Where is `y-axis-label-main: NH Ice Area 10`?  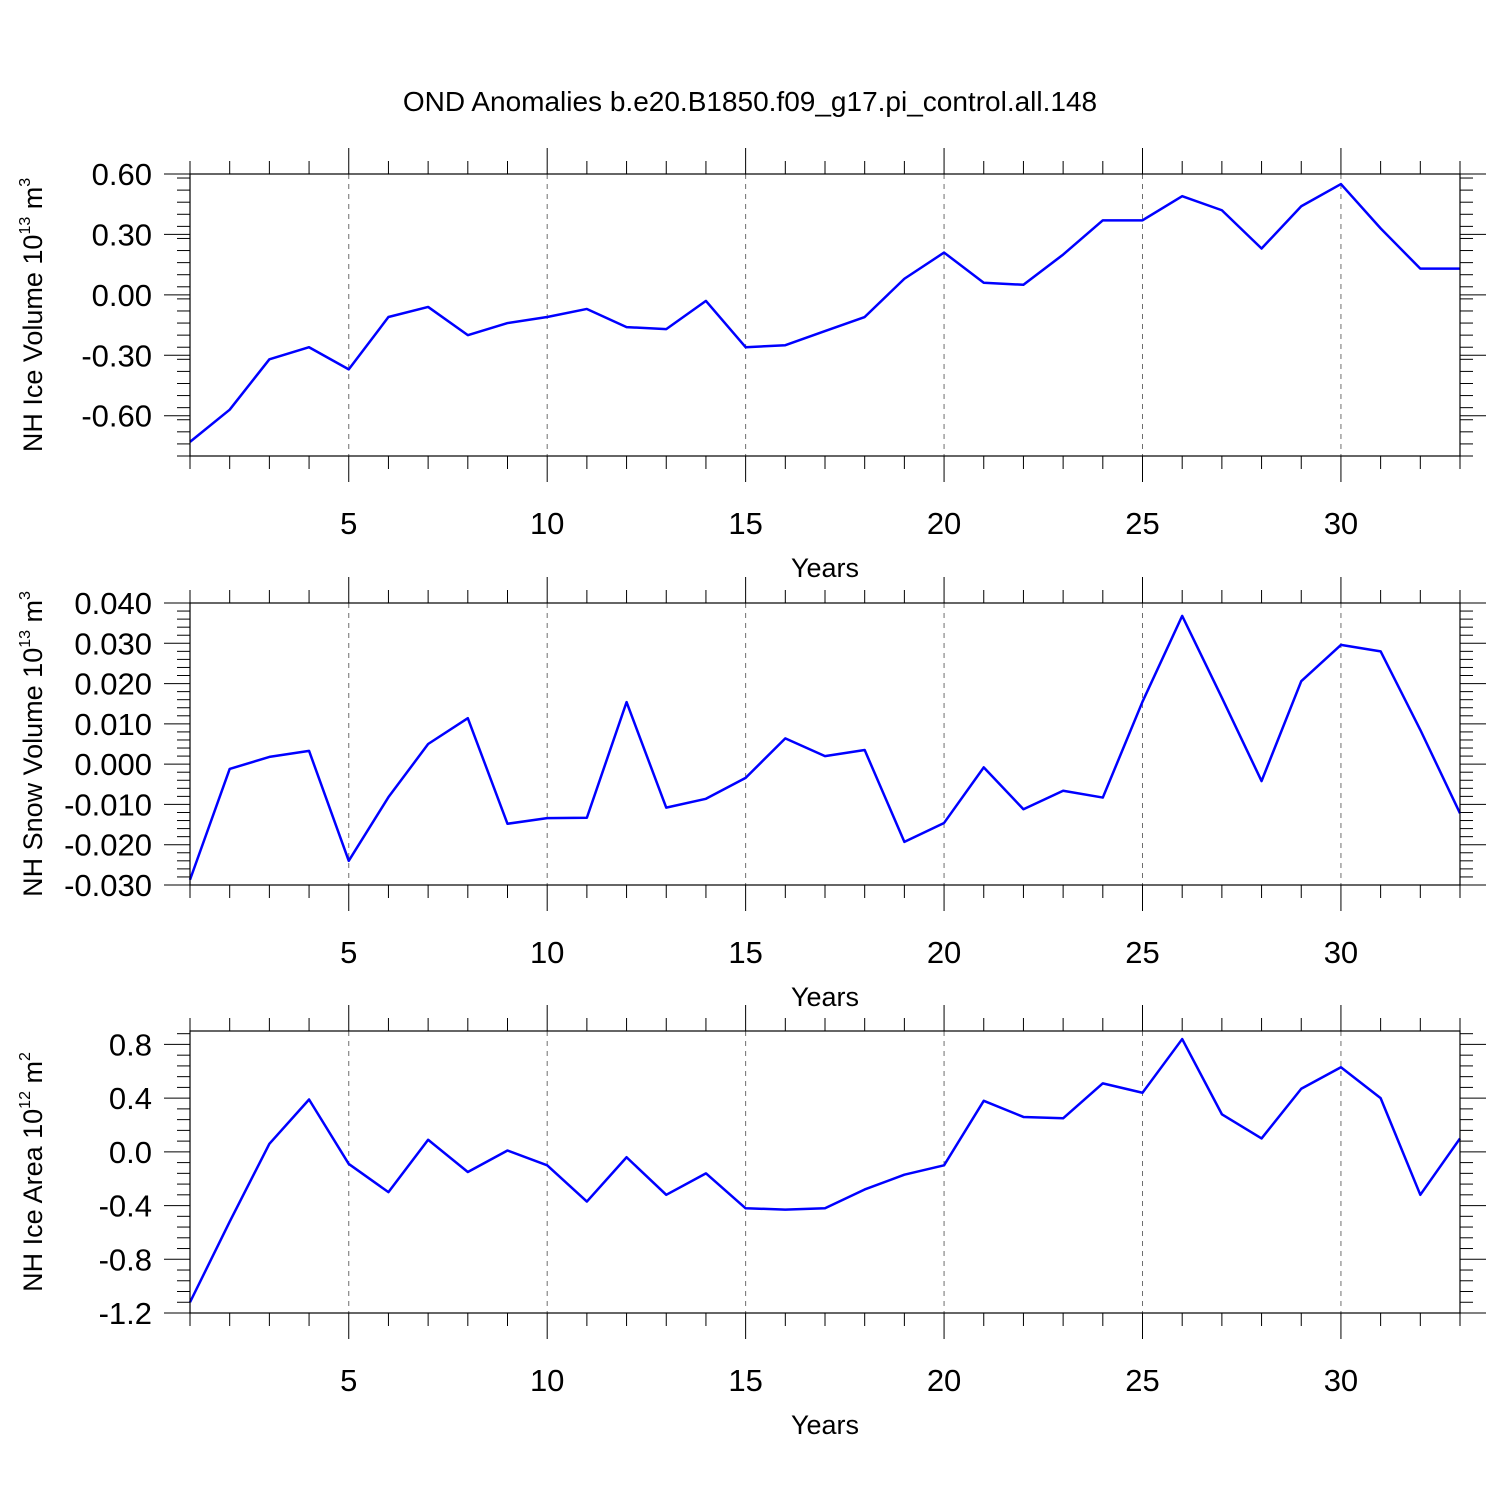 y-axis-label-main: NH Ice Area 10 is located at coordinates (33, 1200).